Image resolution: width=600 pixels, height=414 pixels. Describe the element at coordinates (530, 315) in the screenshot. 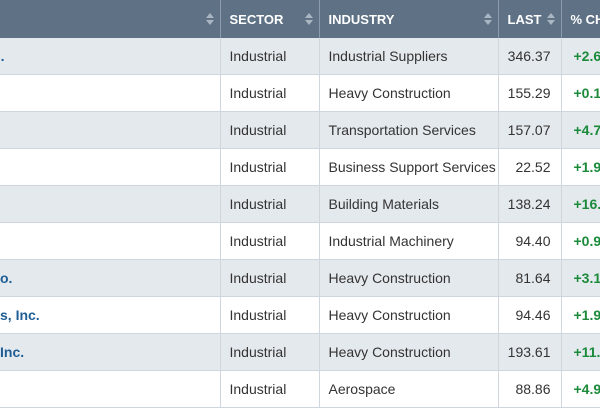

I see `last-price-cell: 94.46` at that location.